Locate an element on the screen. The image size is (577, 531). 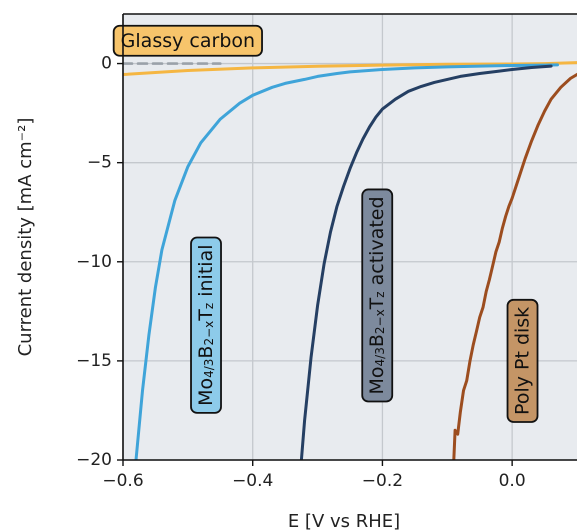
y-tick-label: 0 is located at coordinates (106, 64).